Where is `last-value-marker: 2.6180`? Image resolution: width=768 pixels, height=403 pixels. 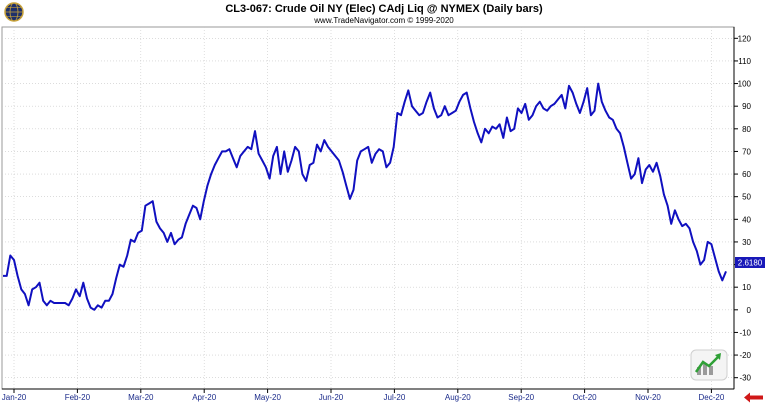 last-value-marker: 2.6180 is located at coordinates (750, 262).